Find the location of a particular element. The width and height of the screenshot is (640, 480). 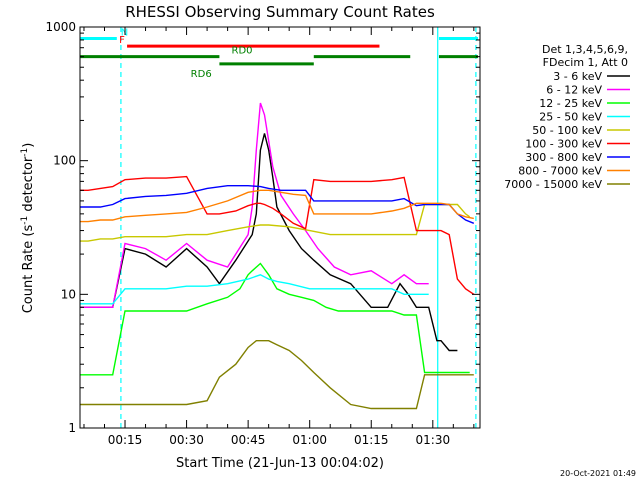

x-axis-label: Start Time (21-Jun-13 00:04:02) is located at coordinates (280, 463).